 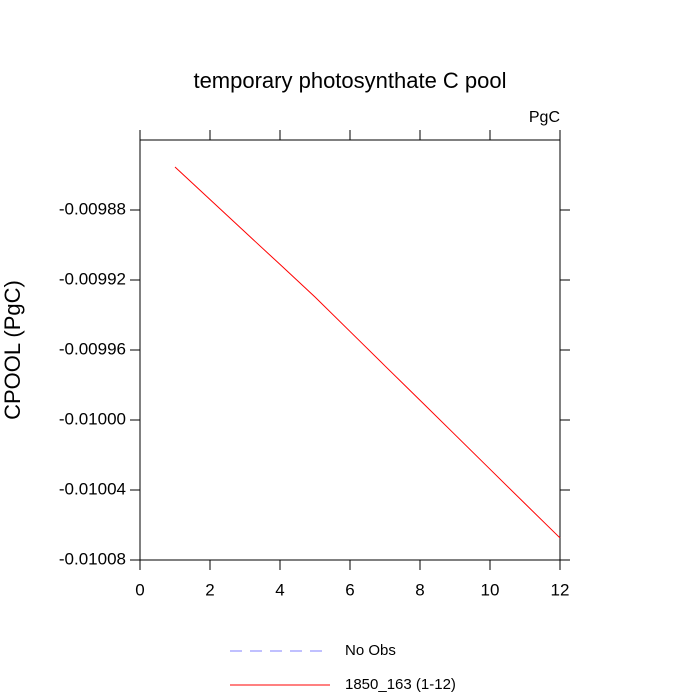 What do you see at coordinates (419, 589) in the screenshot?
I see `x-tick-label: 8` at bounding box center [419, 589].